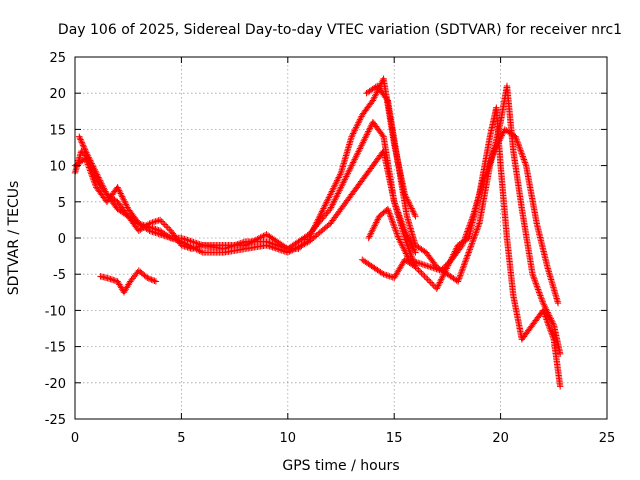 The width and height of the screenshot is (640, 480). I want to click on x-tick-label: 5, so click(181, 438).